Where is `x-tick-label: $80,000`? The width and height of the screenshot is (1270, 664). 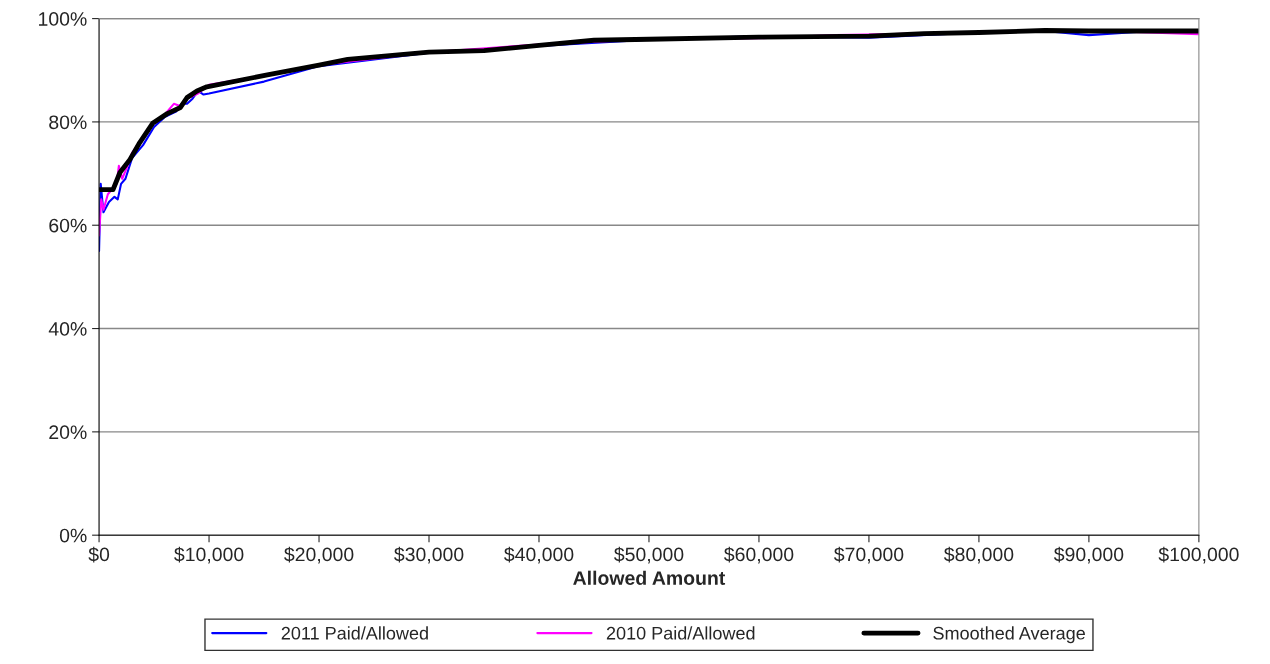 x-tick-label: $80,000 is located at coordinates (978, 555).